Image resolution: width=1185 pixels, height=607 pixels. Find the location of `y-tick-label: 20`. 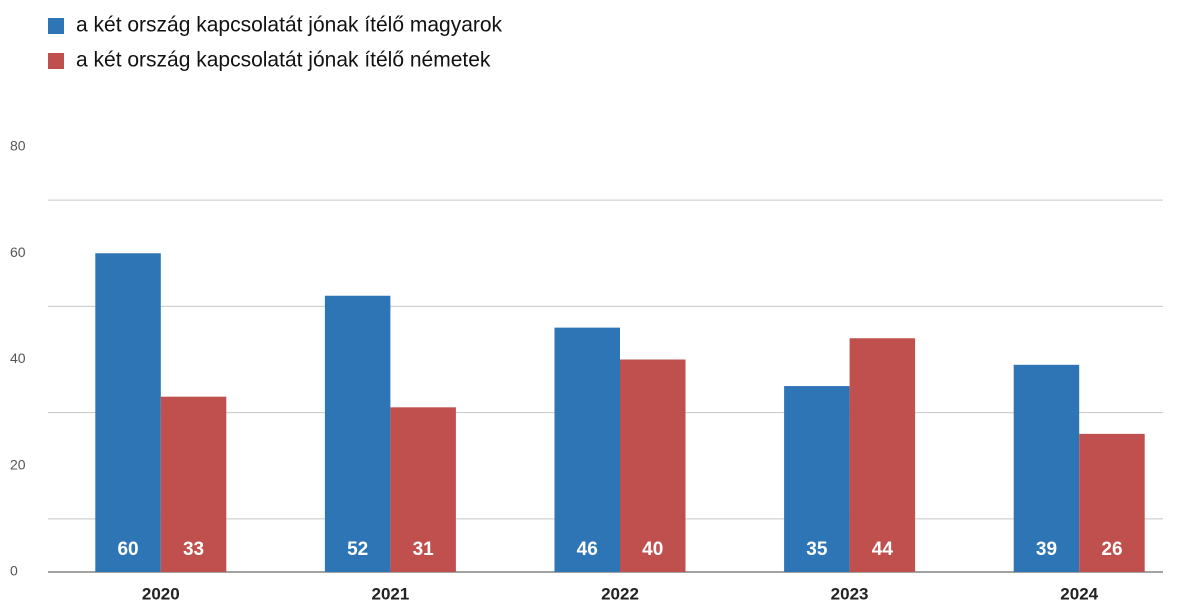

y-tick-label: 20 is located at coordinates (18, 464).